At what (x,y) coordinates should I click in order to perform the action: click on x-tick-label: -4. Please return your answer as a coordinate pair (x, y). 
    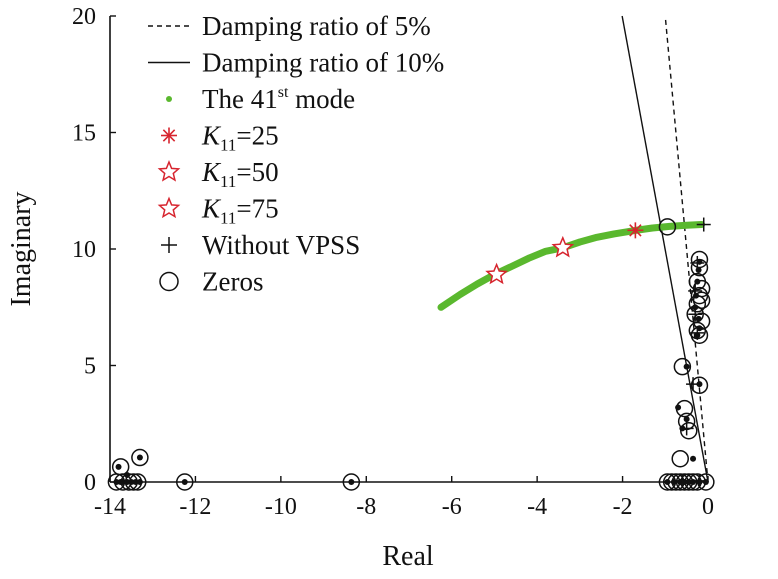
    Looking at the image, I should click on (537, 507).